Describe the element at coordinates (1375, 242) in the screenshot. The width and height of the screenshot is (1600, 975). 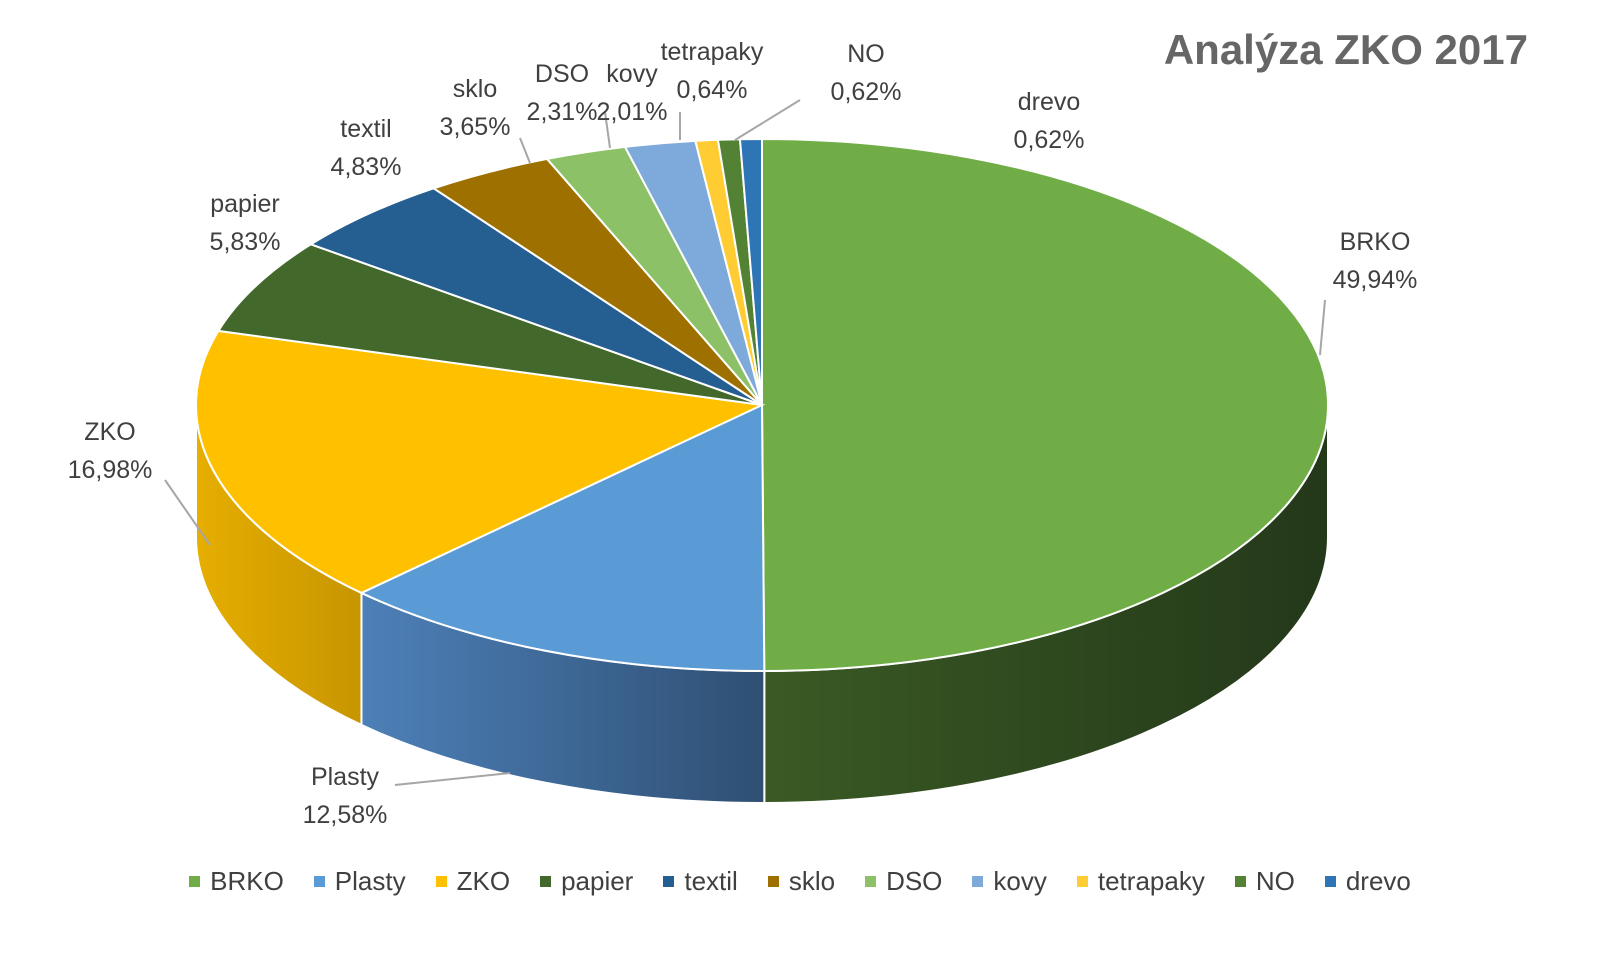
I see `slice-name-label: BRKO` at that location.